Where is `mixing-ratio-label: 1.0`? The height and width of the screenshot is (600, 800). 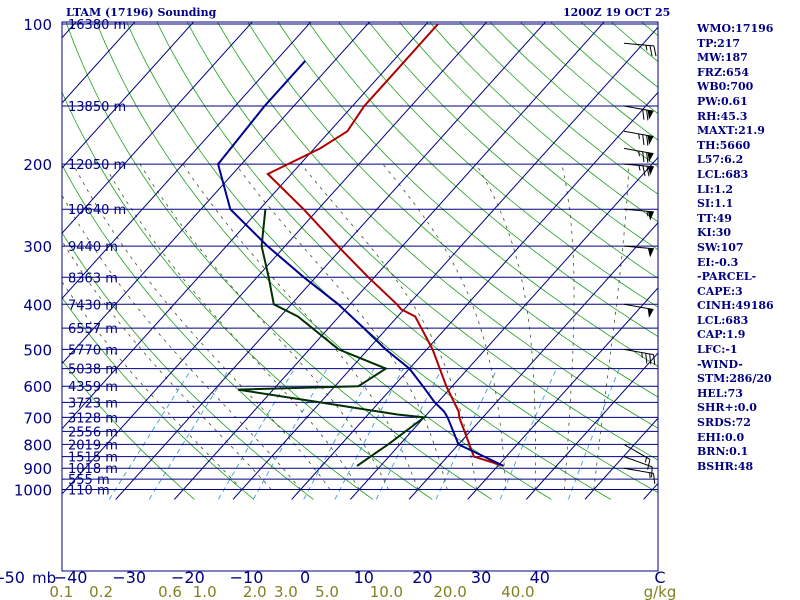
mixing-ratio-label: 1.0 is located at coordinates (205, 591).